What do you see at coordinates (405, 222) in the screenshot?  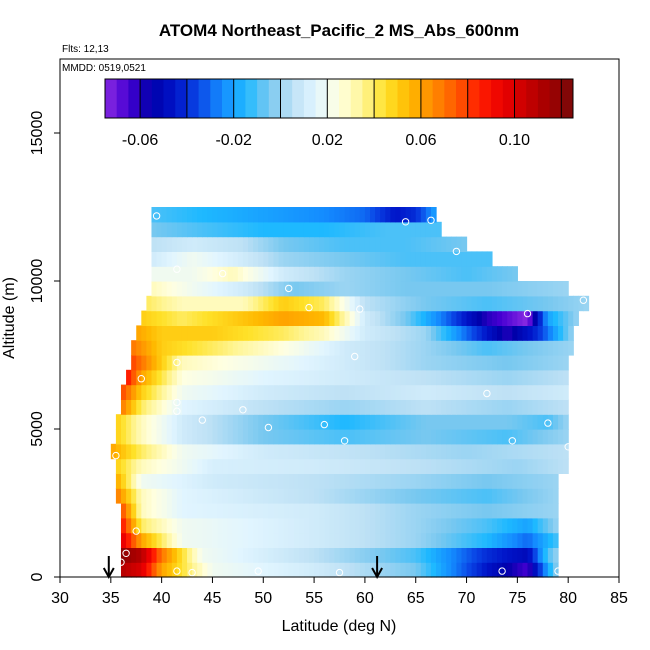 I see `profile-point` at bounding box center [405, 222].